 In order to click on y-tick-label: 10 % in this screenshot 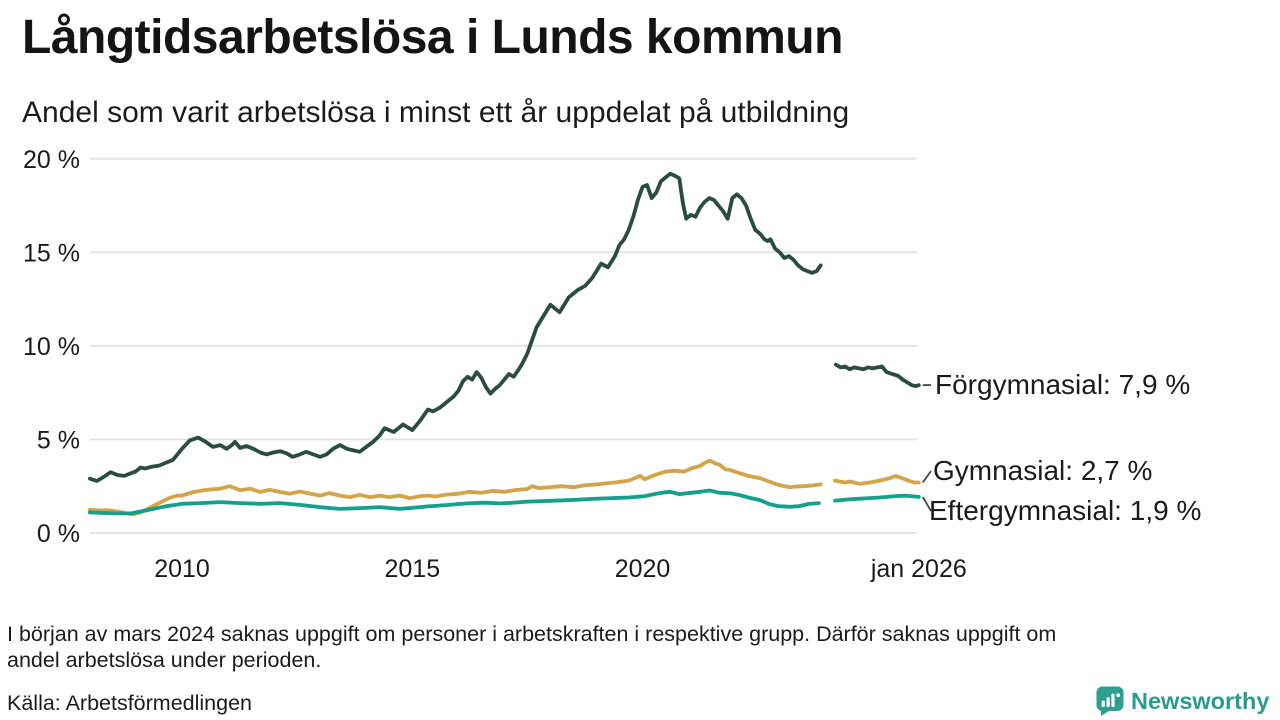, I will do `click(51, 347)`.